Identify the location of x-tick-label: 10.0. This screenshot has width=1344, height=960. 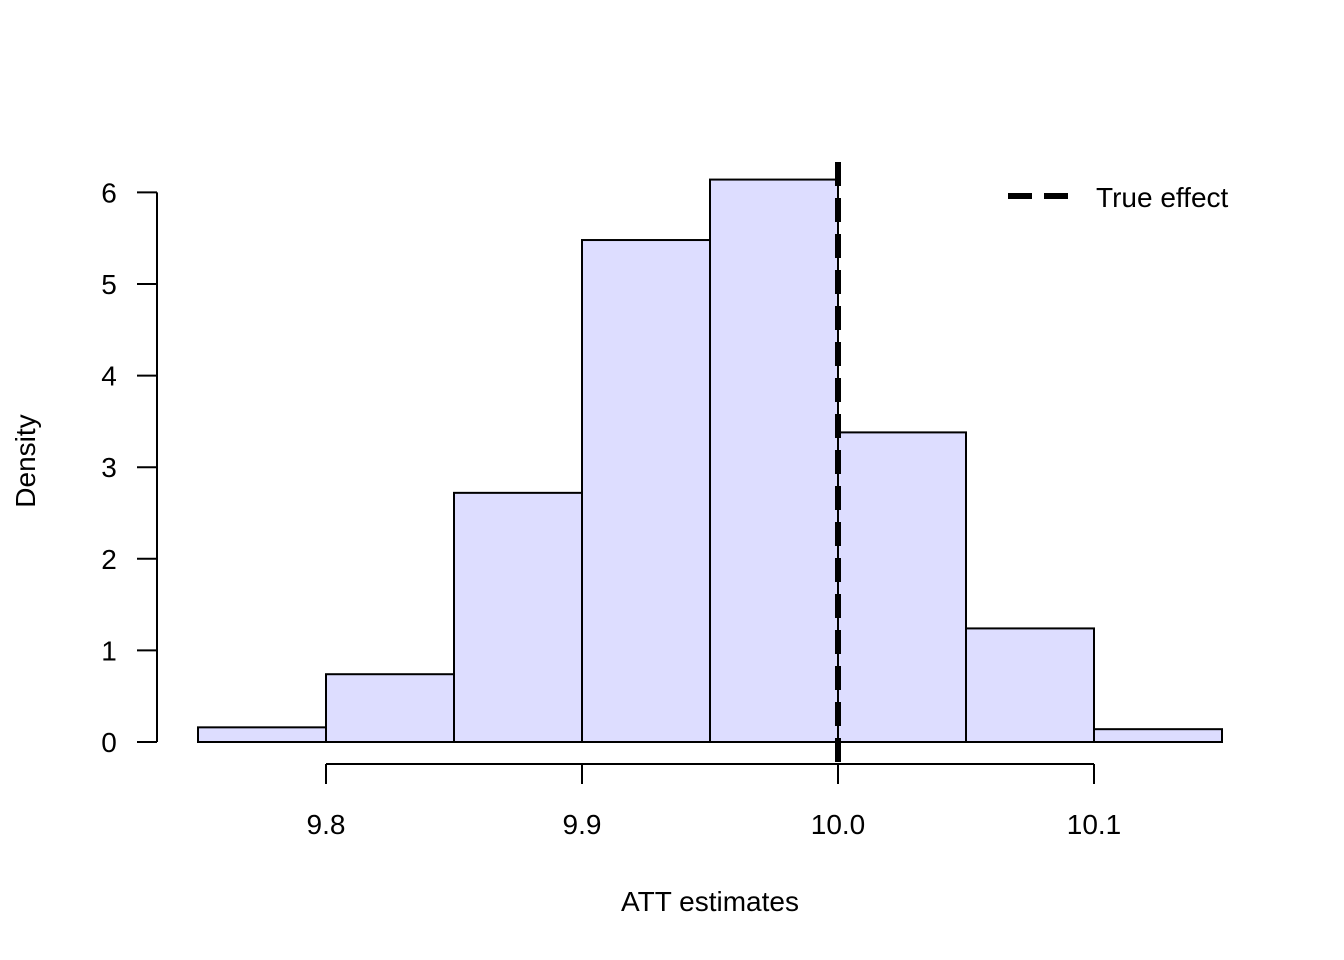
(838, 824).